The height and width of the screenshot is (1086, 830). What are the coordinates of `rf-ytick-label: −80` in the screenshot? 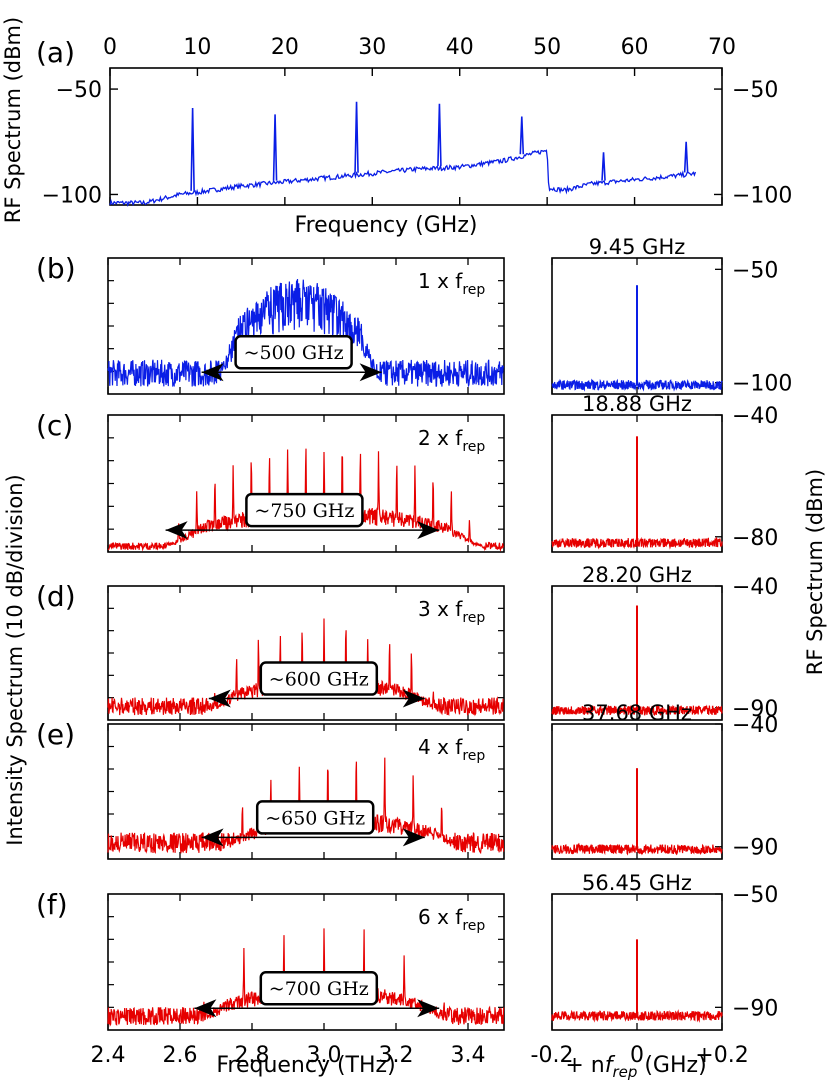 It's located at (755, 538).